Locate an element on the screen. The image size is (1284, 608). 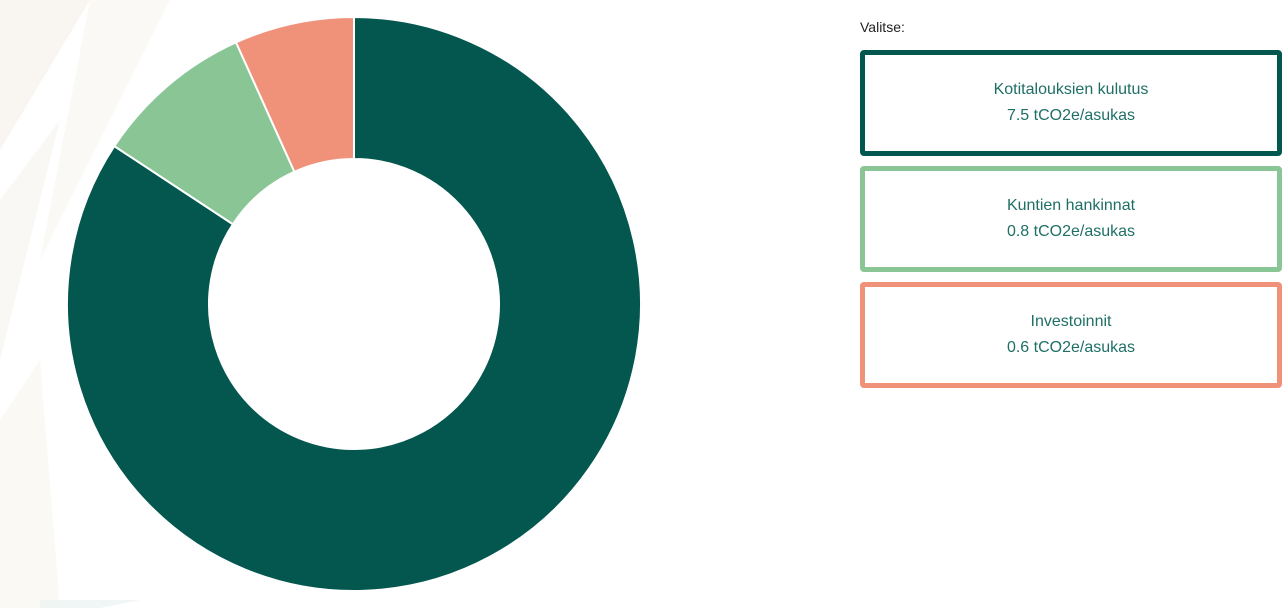
choice-name: Kotitalouksien kulutus is located at coordinates (1071, 89).